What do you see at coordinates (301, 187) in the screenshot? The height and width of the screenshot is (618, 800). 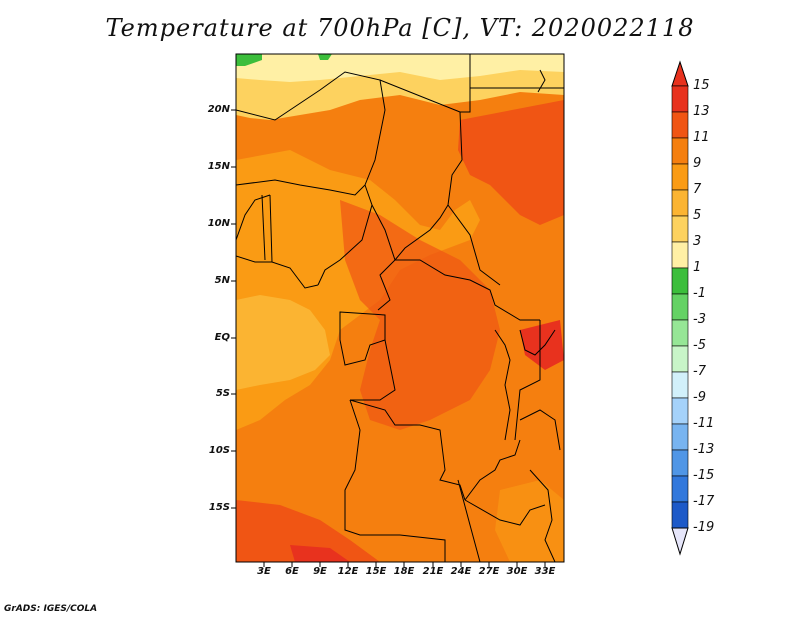 I see `border-nigeria-north` at bounding box center [301, 187].